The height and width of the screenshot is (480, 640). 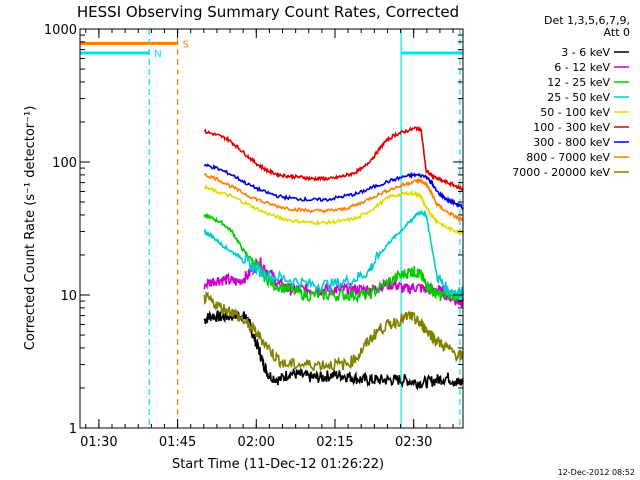 I want to click on flag-label: S, so click(x=186, y=44).